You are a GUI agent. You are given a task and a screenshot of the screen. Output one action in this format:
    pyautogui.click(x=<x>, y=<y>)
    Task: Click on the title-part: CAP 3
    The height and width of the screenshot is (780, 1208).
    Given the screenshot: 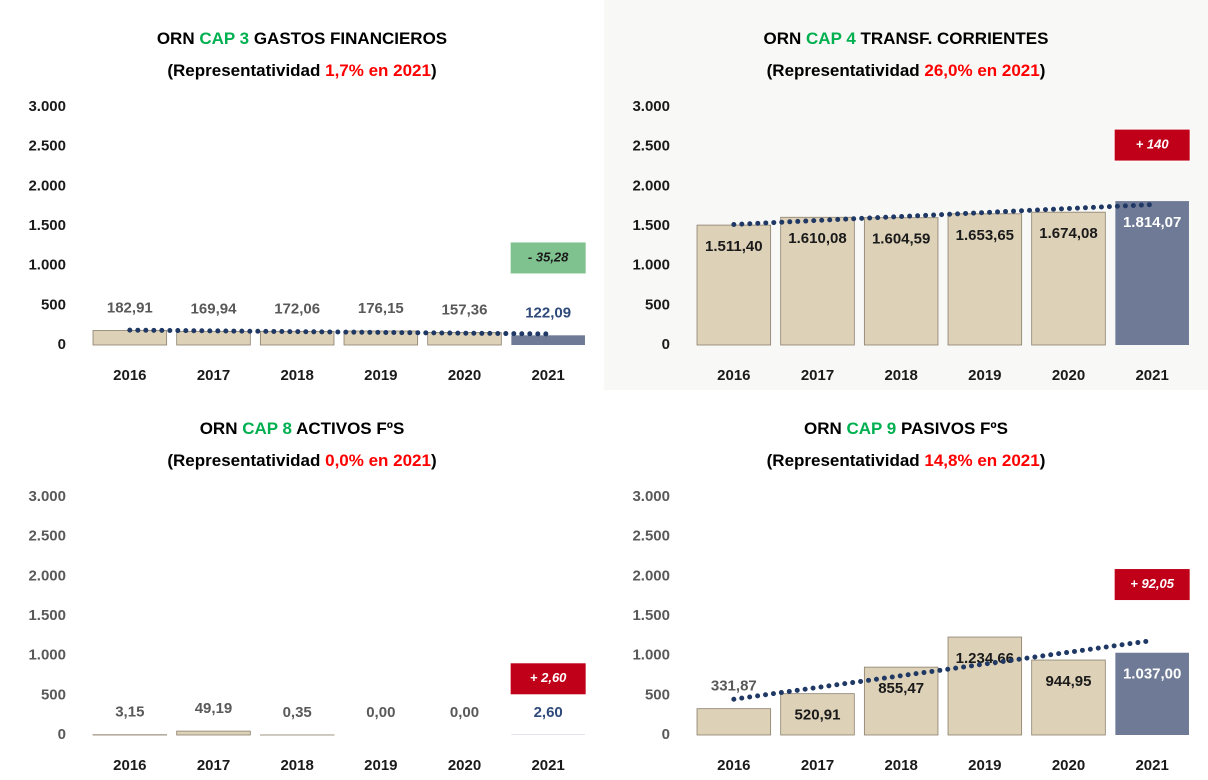 What is the action you would take?
    pyautogui.click(x=226, y=38)
    